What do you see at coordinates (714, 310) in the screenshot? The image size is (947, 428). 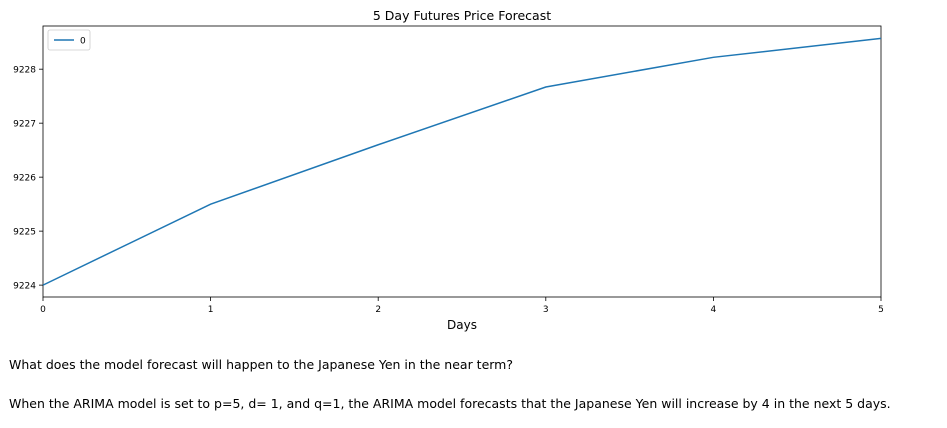 I see `x-tick-label: 4` at bounding box center [714, 310].